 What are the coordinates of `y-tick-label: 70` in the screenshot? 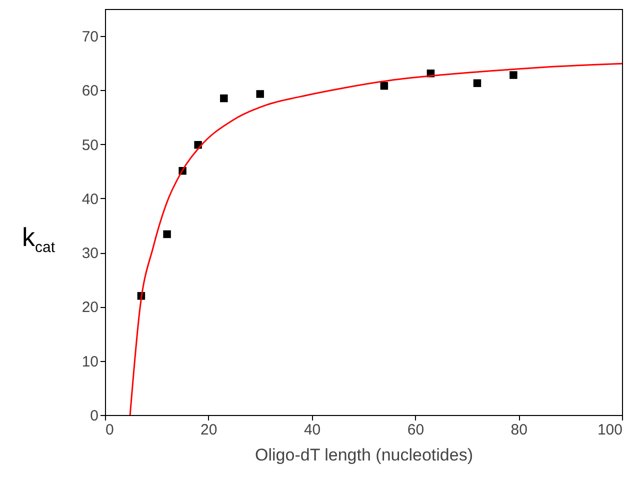 It's located at (90, 37).